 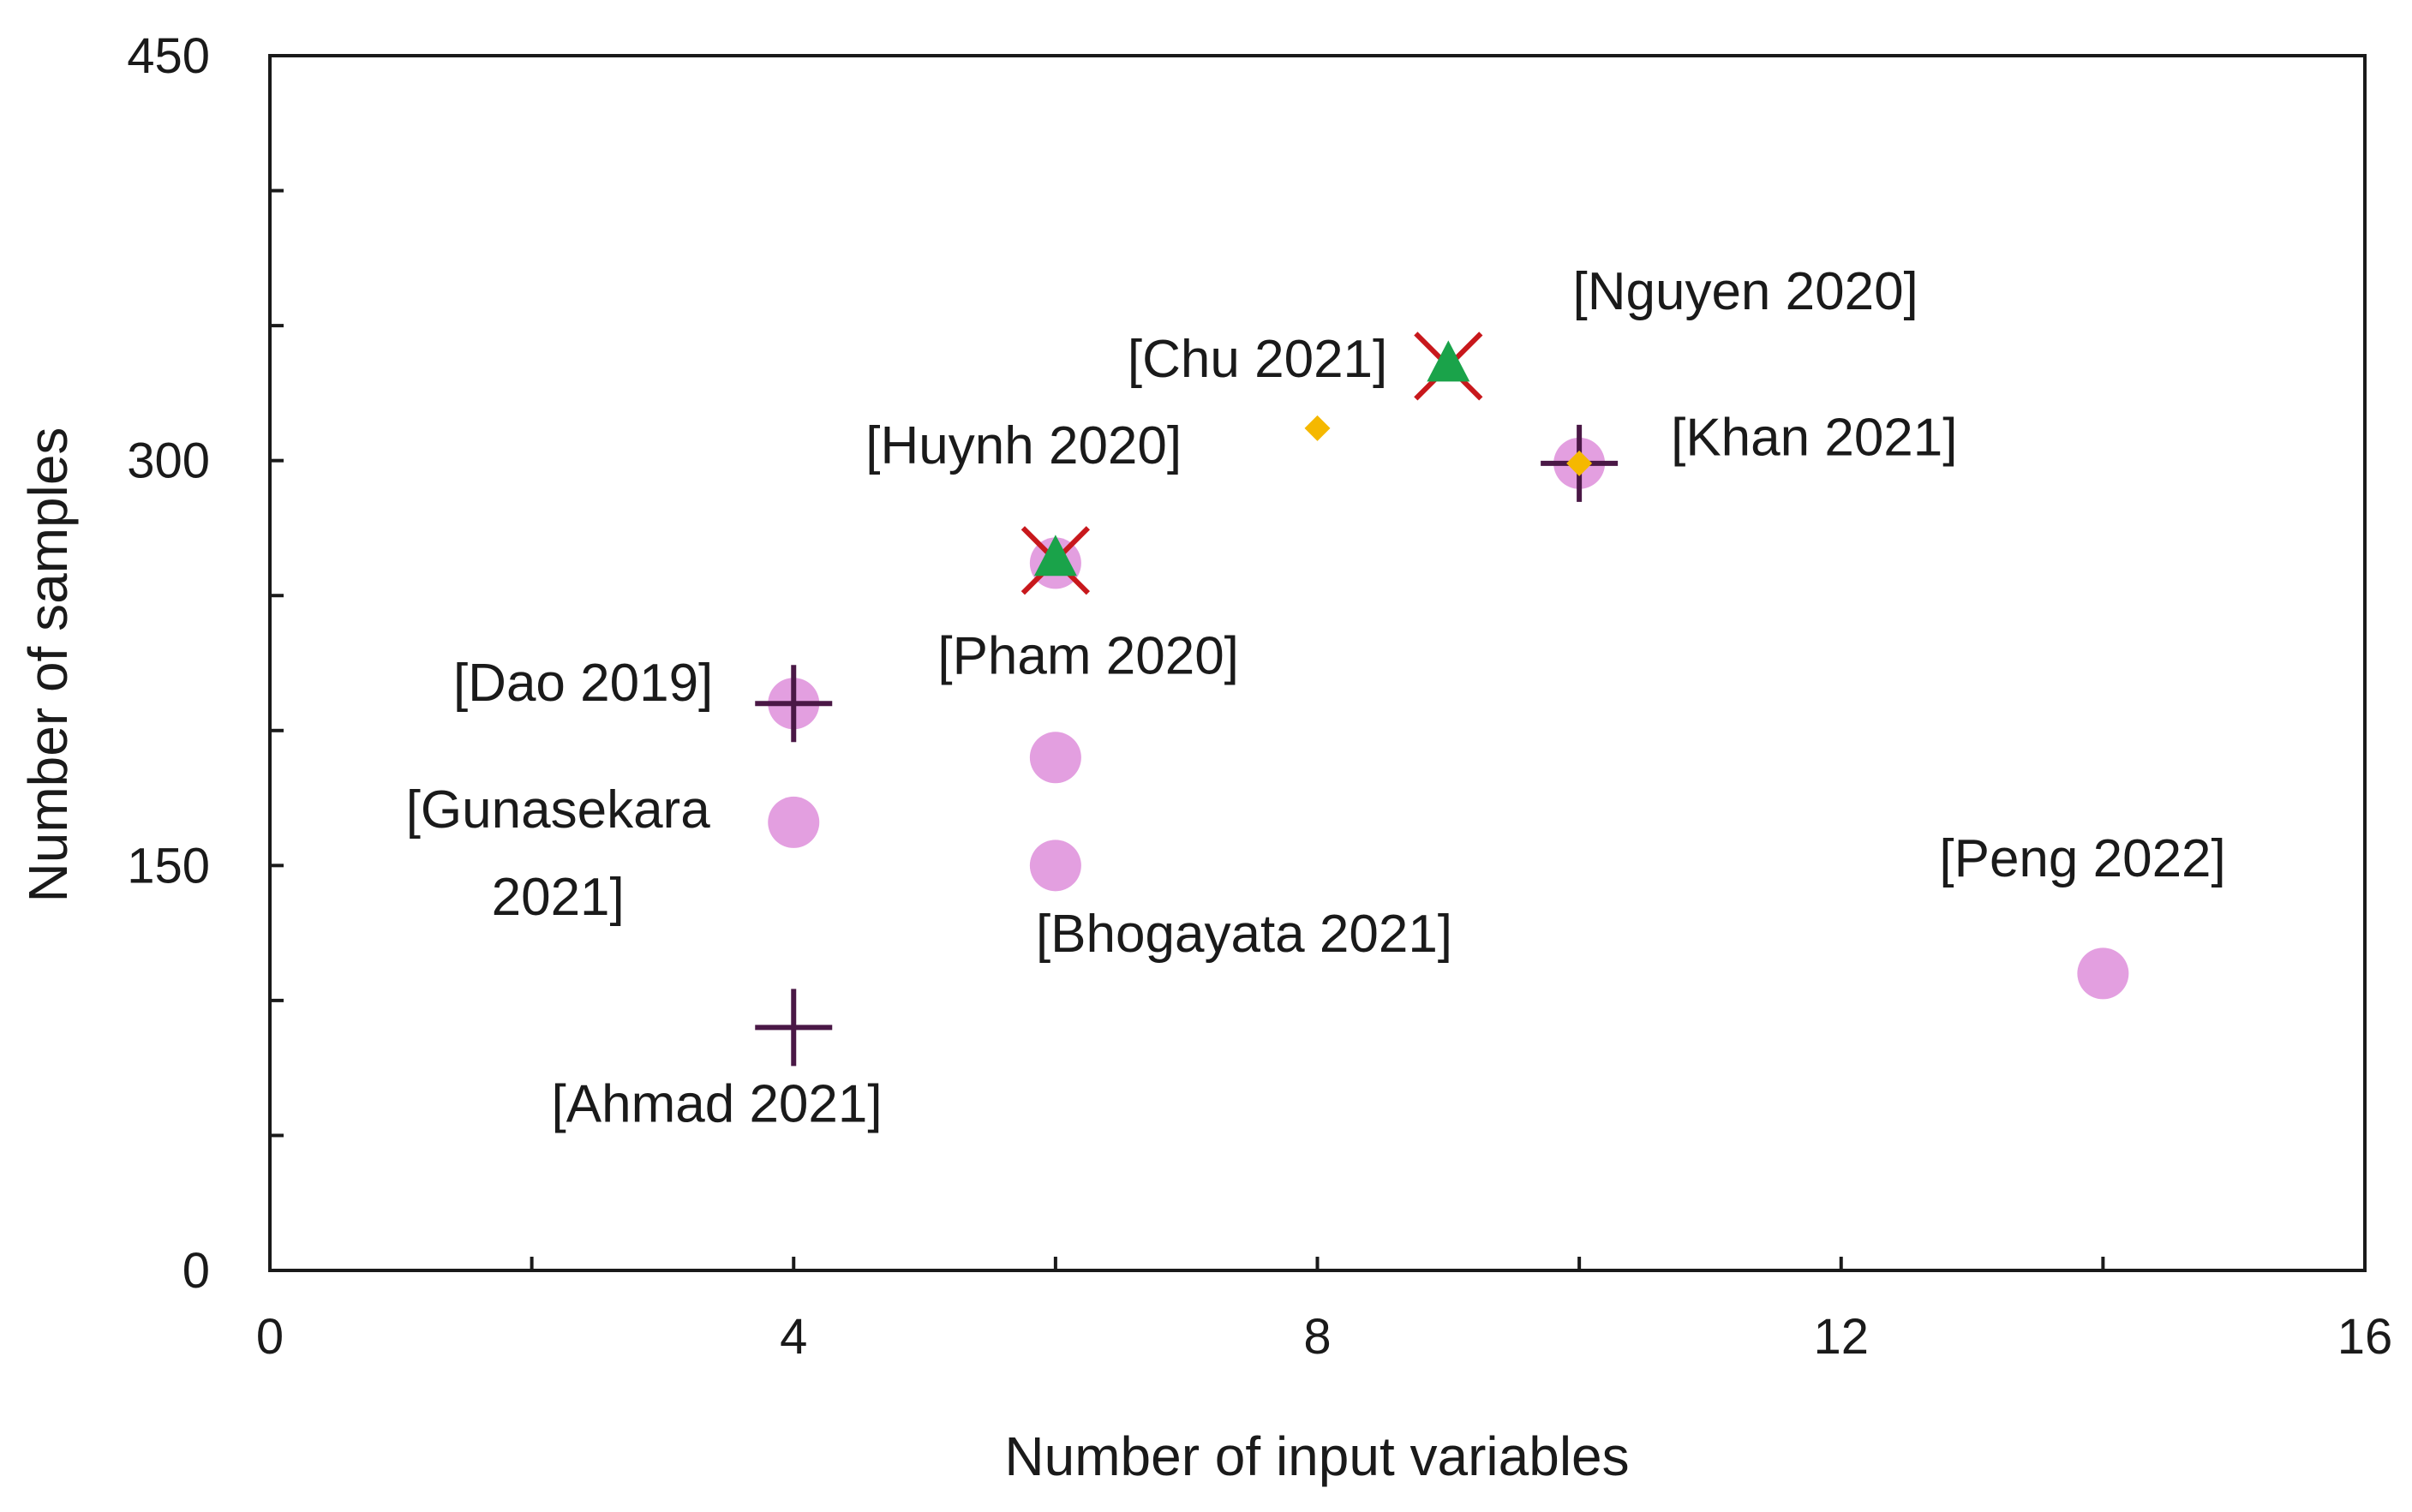 What do you see at coordinates (1317, 1337) in the screenshot?
I see `x-tick-label: 8` at bounding box center [1317, 1337].